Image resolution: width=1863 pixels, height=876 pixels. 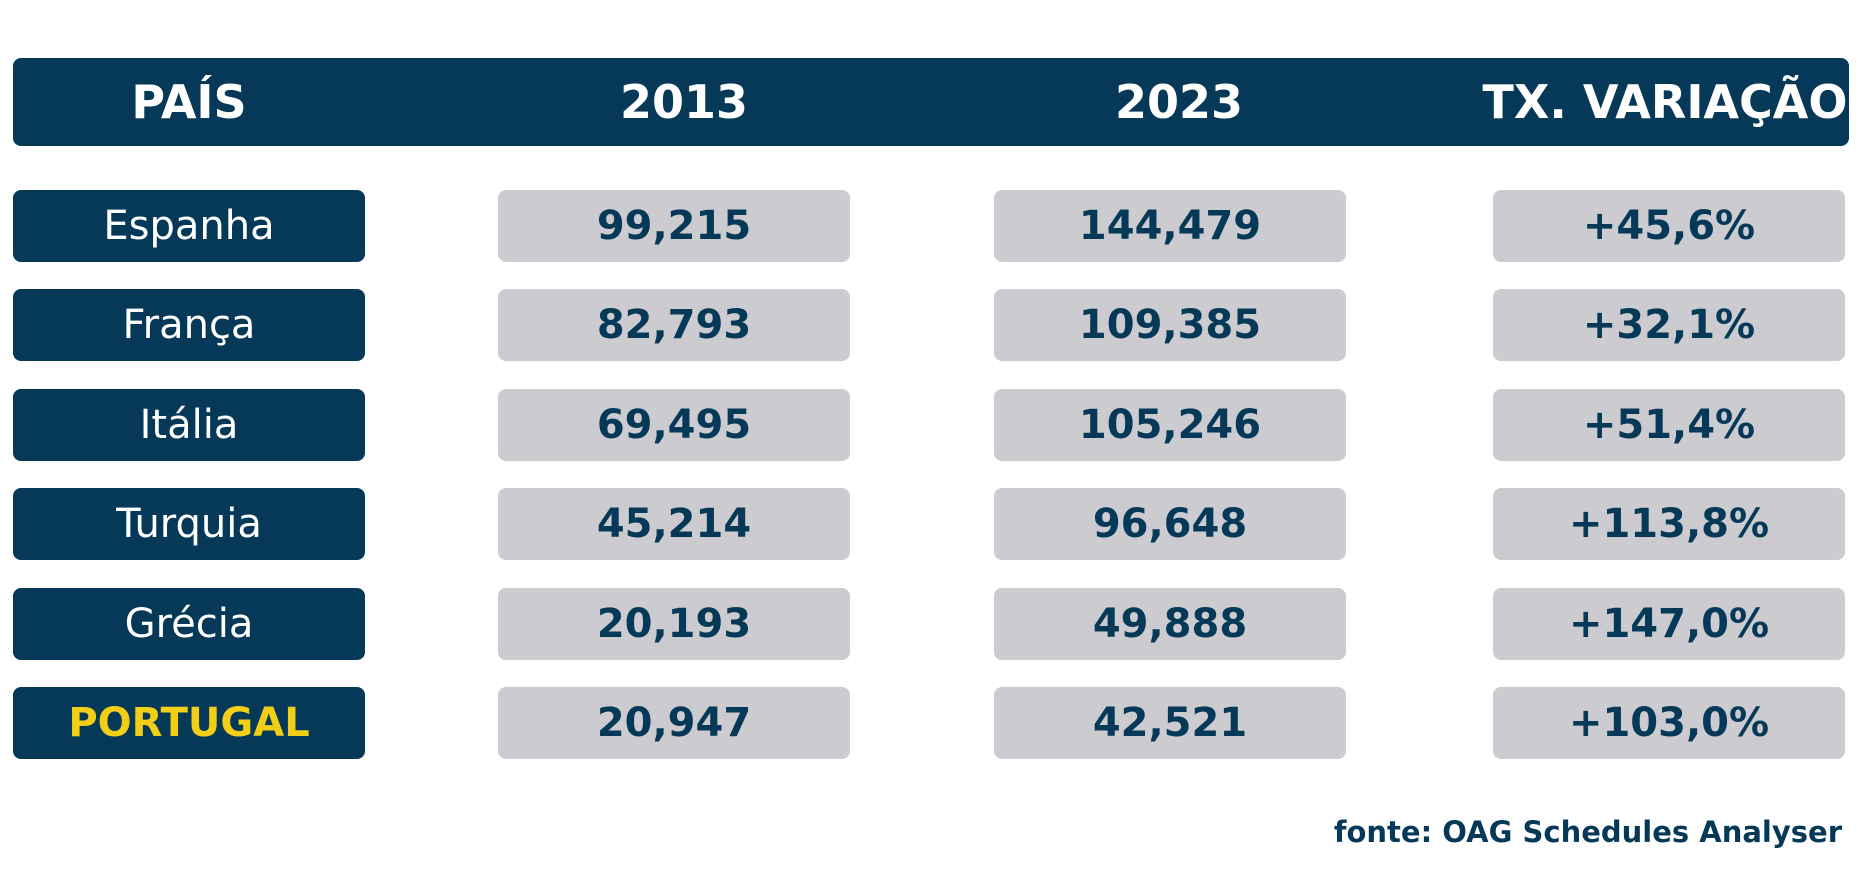 I want to click on variation-cell: +147,0%, so click(x=1669, y=624).